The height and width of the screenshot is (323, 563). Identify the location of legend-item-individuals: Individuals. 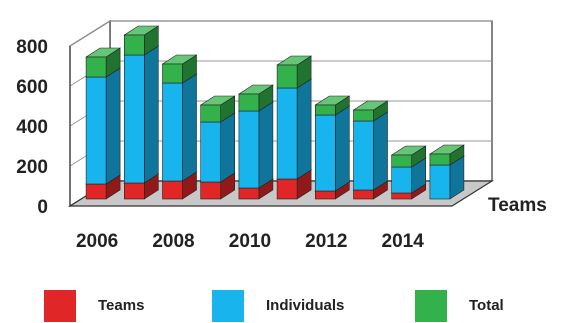
(278, 305).